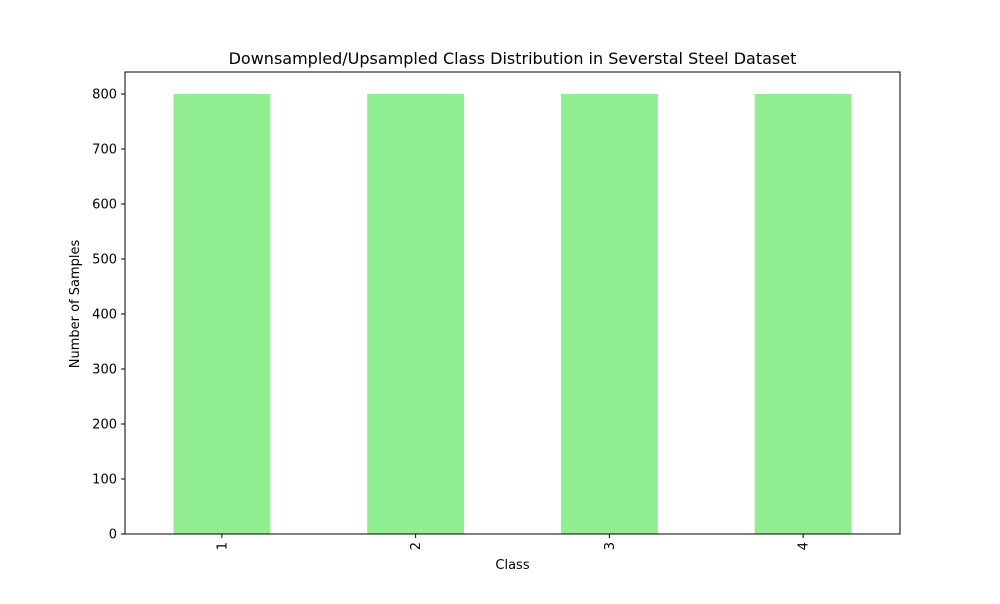 Image resolution: width=1000 pixels, height=604 pixels. I want to click on x-axis-label: Class, so click(512, 565).